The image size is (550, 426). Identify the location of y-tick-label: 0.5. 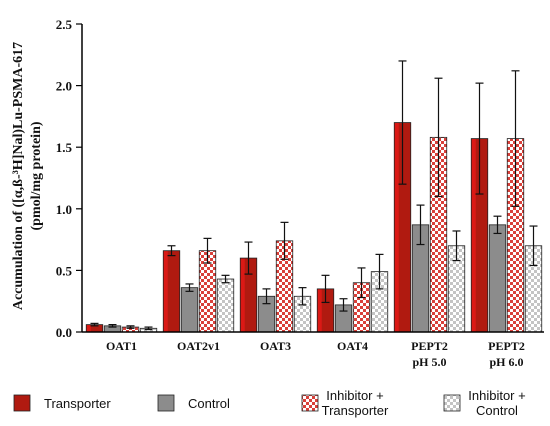
(64, 270).